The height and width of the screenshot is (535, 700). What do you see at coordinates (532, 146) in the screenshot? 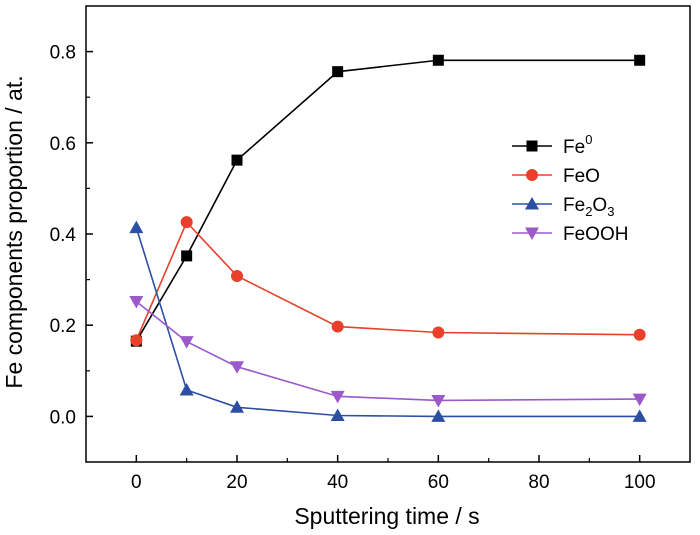
I see `legend-marker-fe0` at bounding box center [532, 146].